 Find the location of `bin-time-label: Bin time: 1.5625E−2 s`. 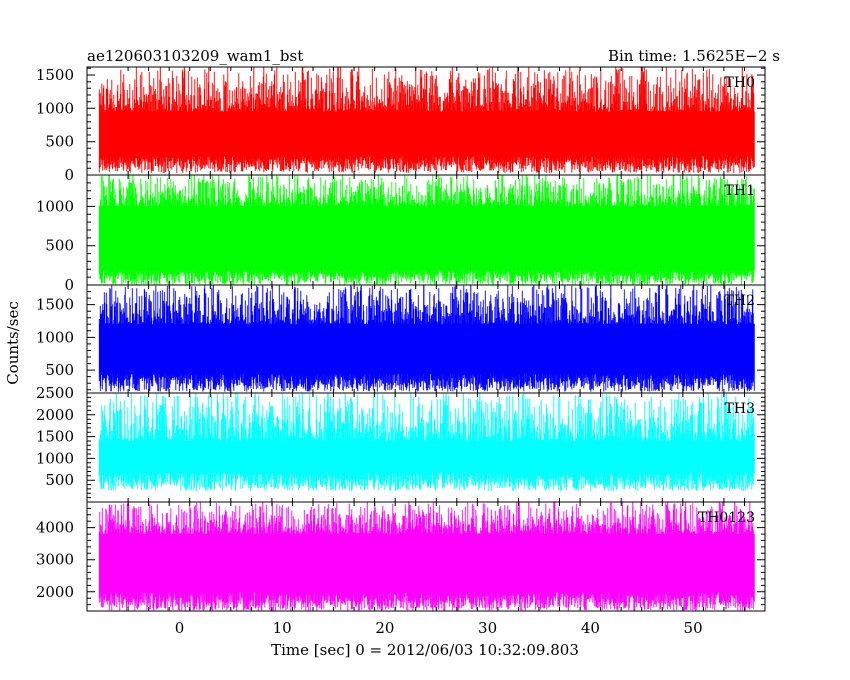

bin-time-label: Bin time: 1.5625E−2 s is located at coordinates (694, 56).